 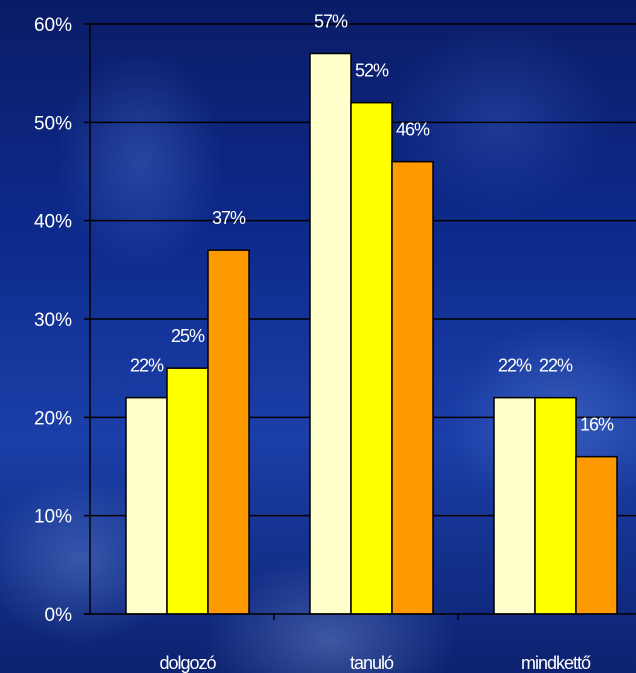 What do you see at coordinates (331, 22) in the screenshot?
I see `data-label: 57%` at bounding box center [331, 22].